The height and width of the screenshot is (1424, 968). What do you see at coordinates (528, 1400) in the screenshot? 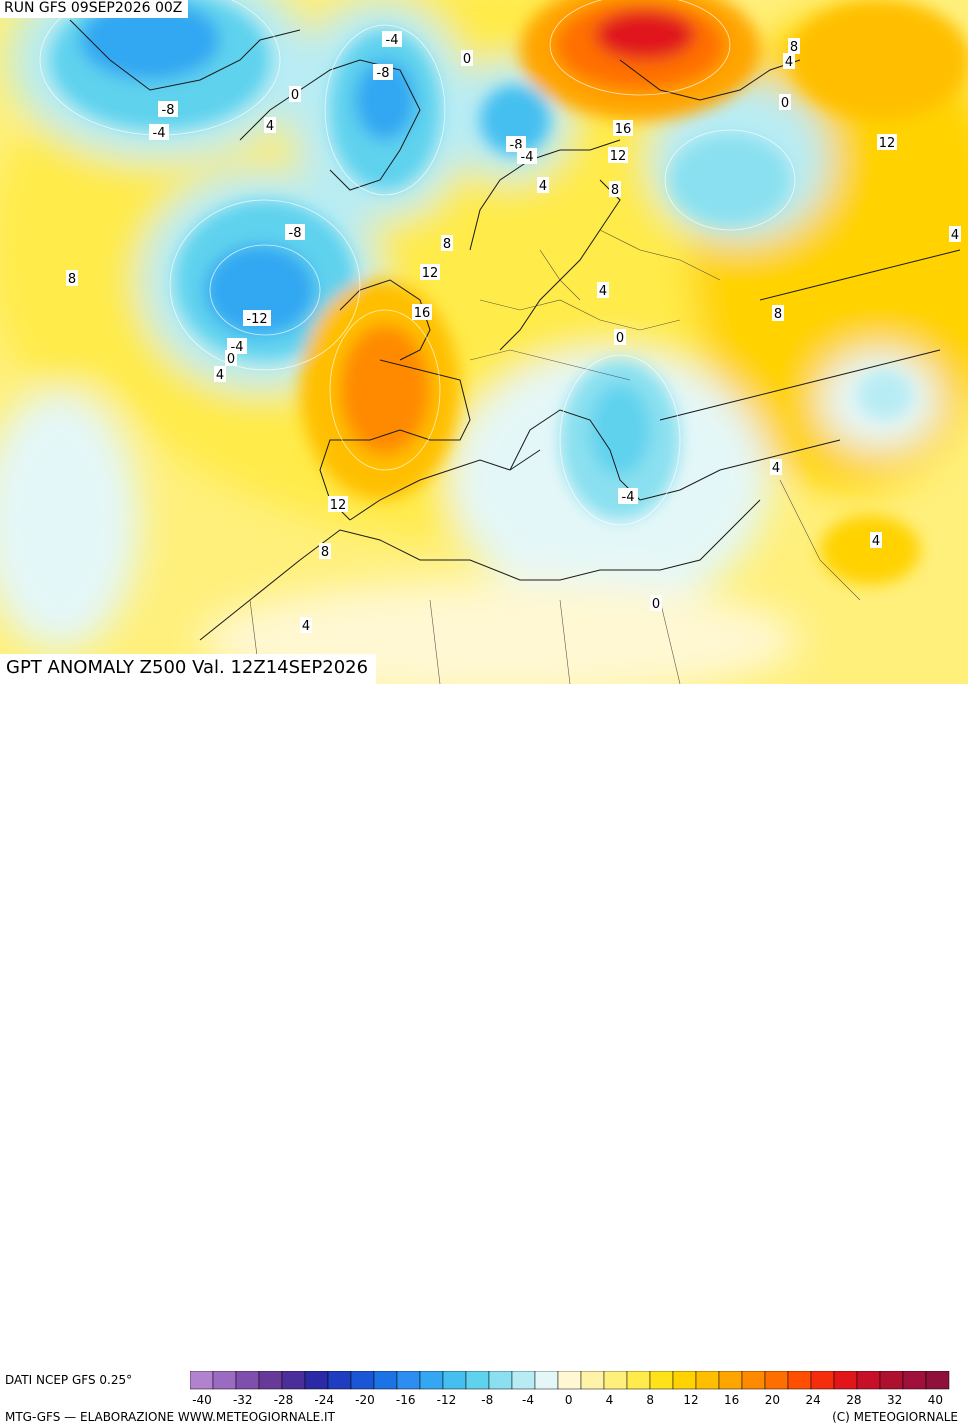
I see `colorbar-tick-label: -4` at bounding box center [528, 1400].